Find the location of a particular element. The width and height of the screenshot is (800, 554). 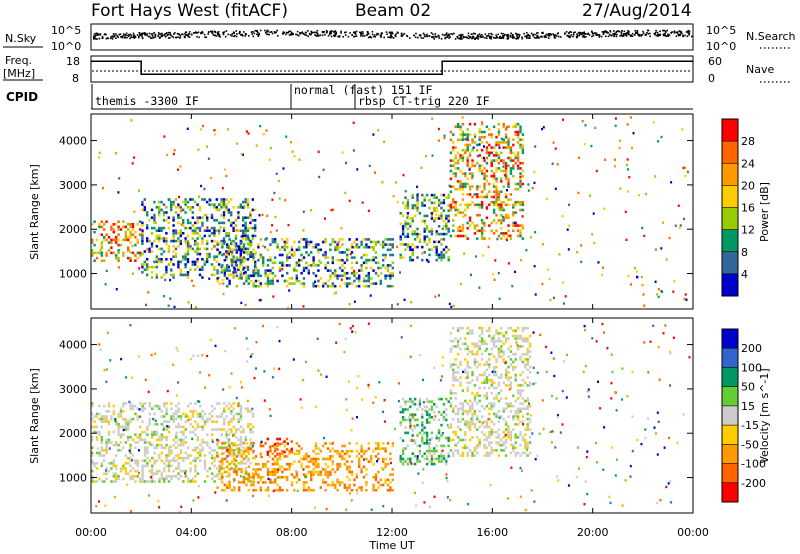

frequency-trace is located at coordinates (392, 67).